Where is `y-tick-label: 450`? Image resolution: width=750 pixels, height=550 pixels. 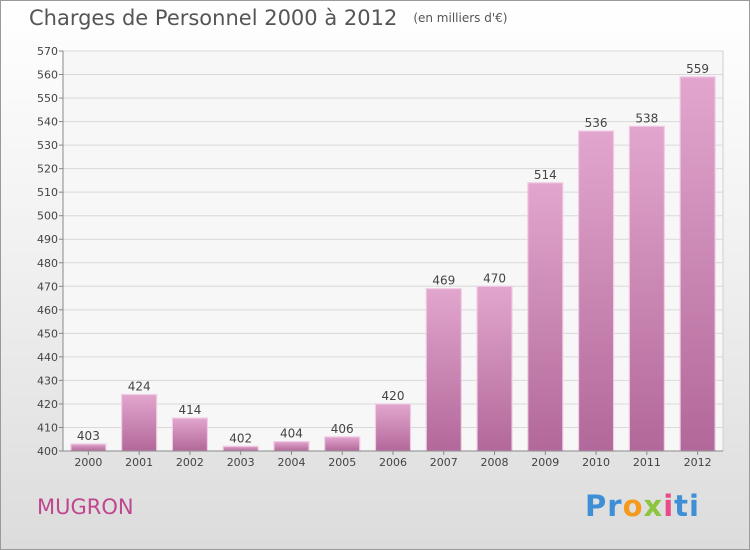 y-tick-label: 450 is located at coordinates (47, 333).